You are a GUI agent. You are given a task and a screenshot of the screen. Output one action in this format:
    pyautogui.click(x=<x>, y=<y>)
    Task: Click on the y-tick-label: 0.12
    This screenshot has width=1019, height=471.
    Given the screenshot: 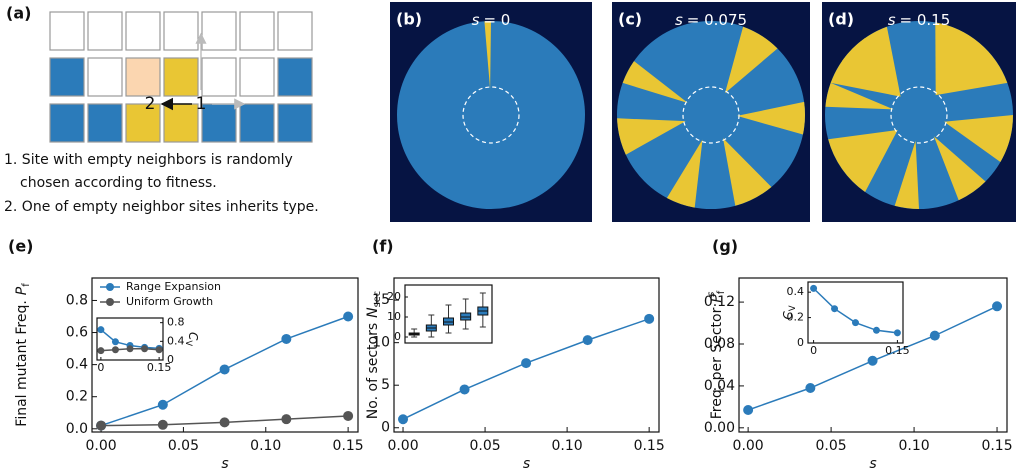 What is the action you would take?
    pyautogui.click(x=719, y=302)
    